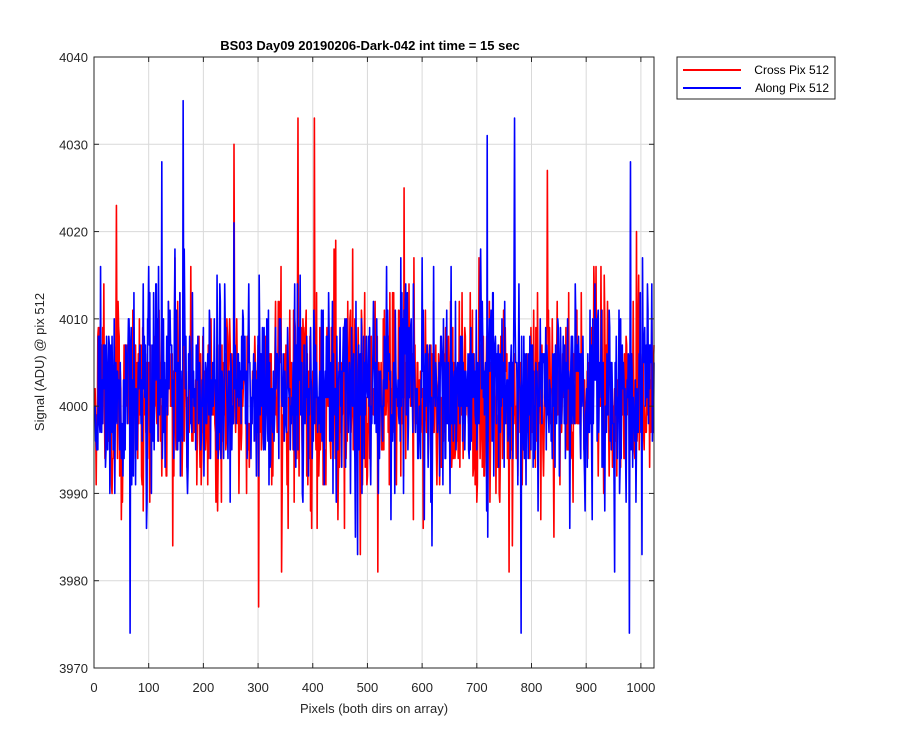 This screenshot has width=900, height=750. Describe the element at coordinates (149, 687) in the screenshot. I see `x-tick-label: 100` at that location.